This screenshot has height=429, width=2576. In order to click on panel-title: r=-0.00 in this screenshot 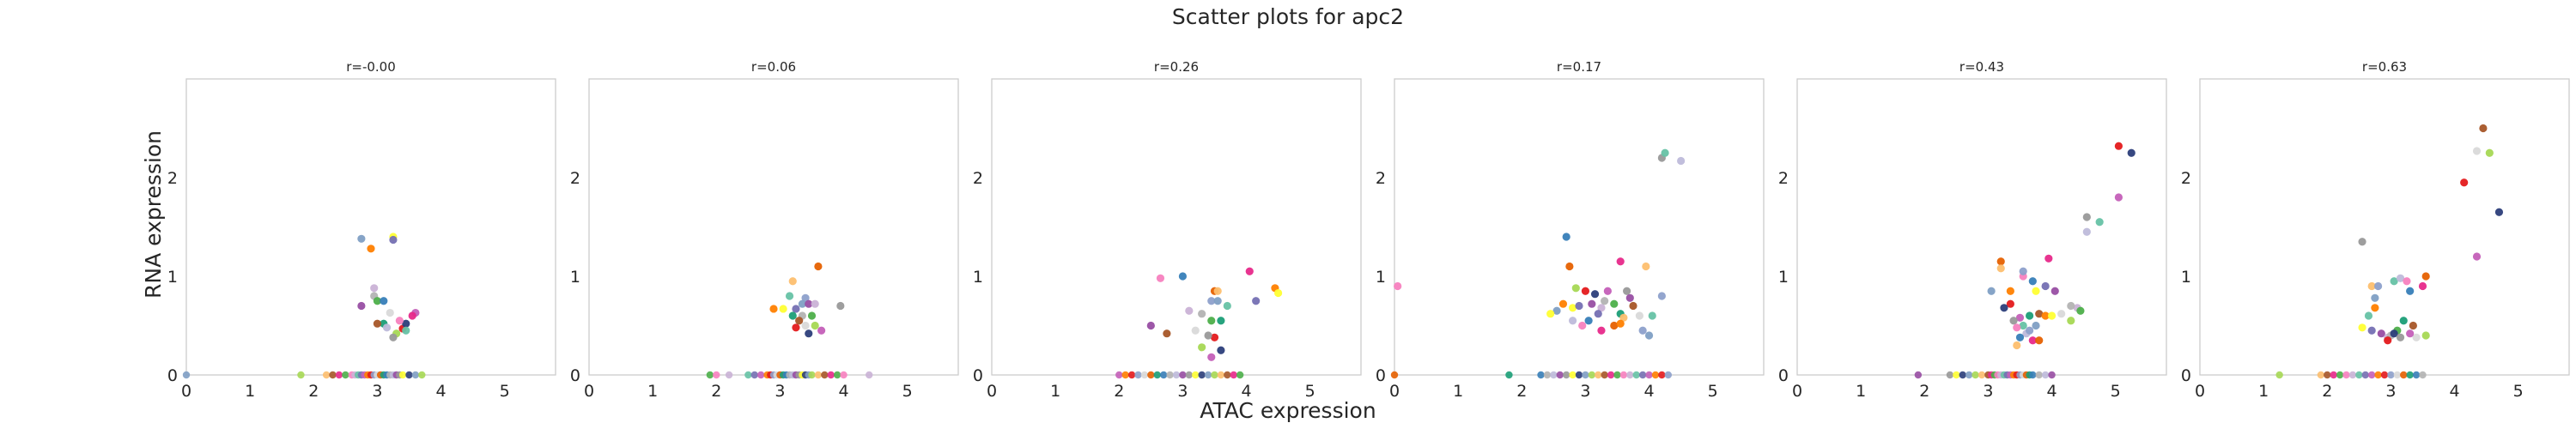, I will do `click(371, 67)`.